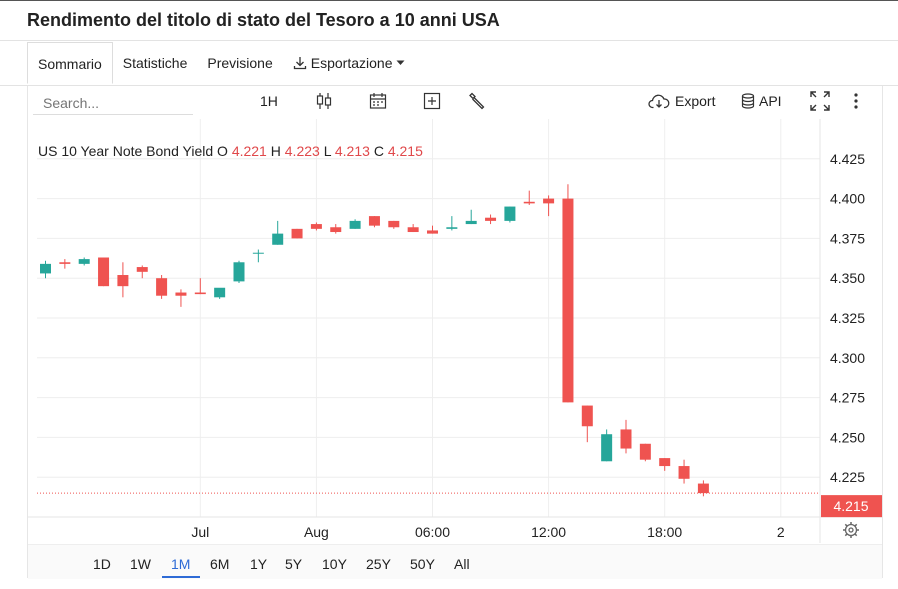  I want to click on tab-esportazione: Esportazione, so click(349, 63).